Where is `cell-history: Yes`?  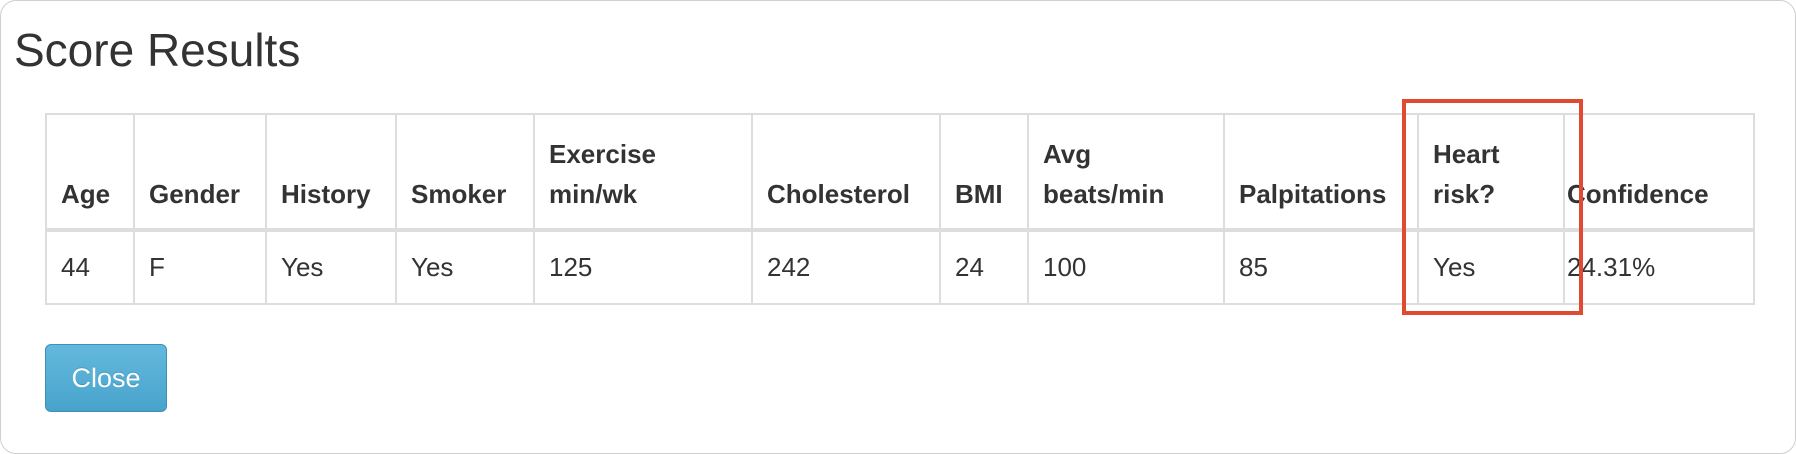 cell-history: Yes is located at coordinates (331, 267).